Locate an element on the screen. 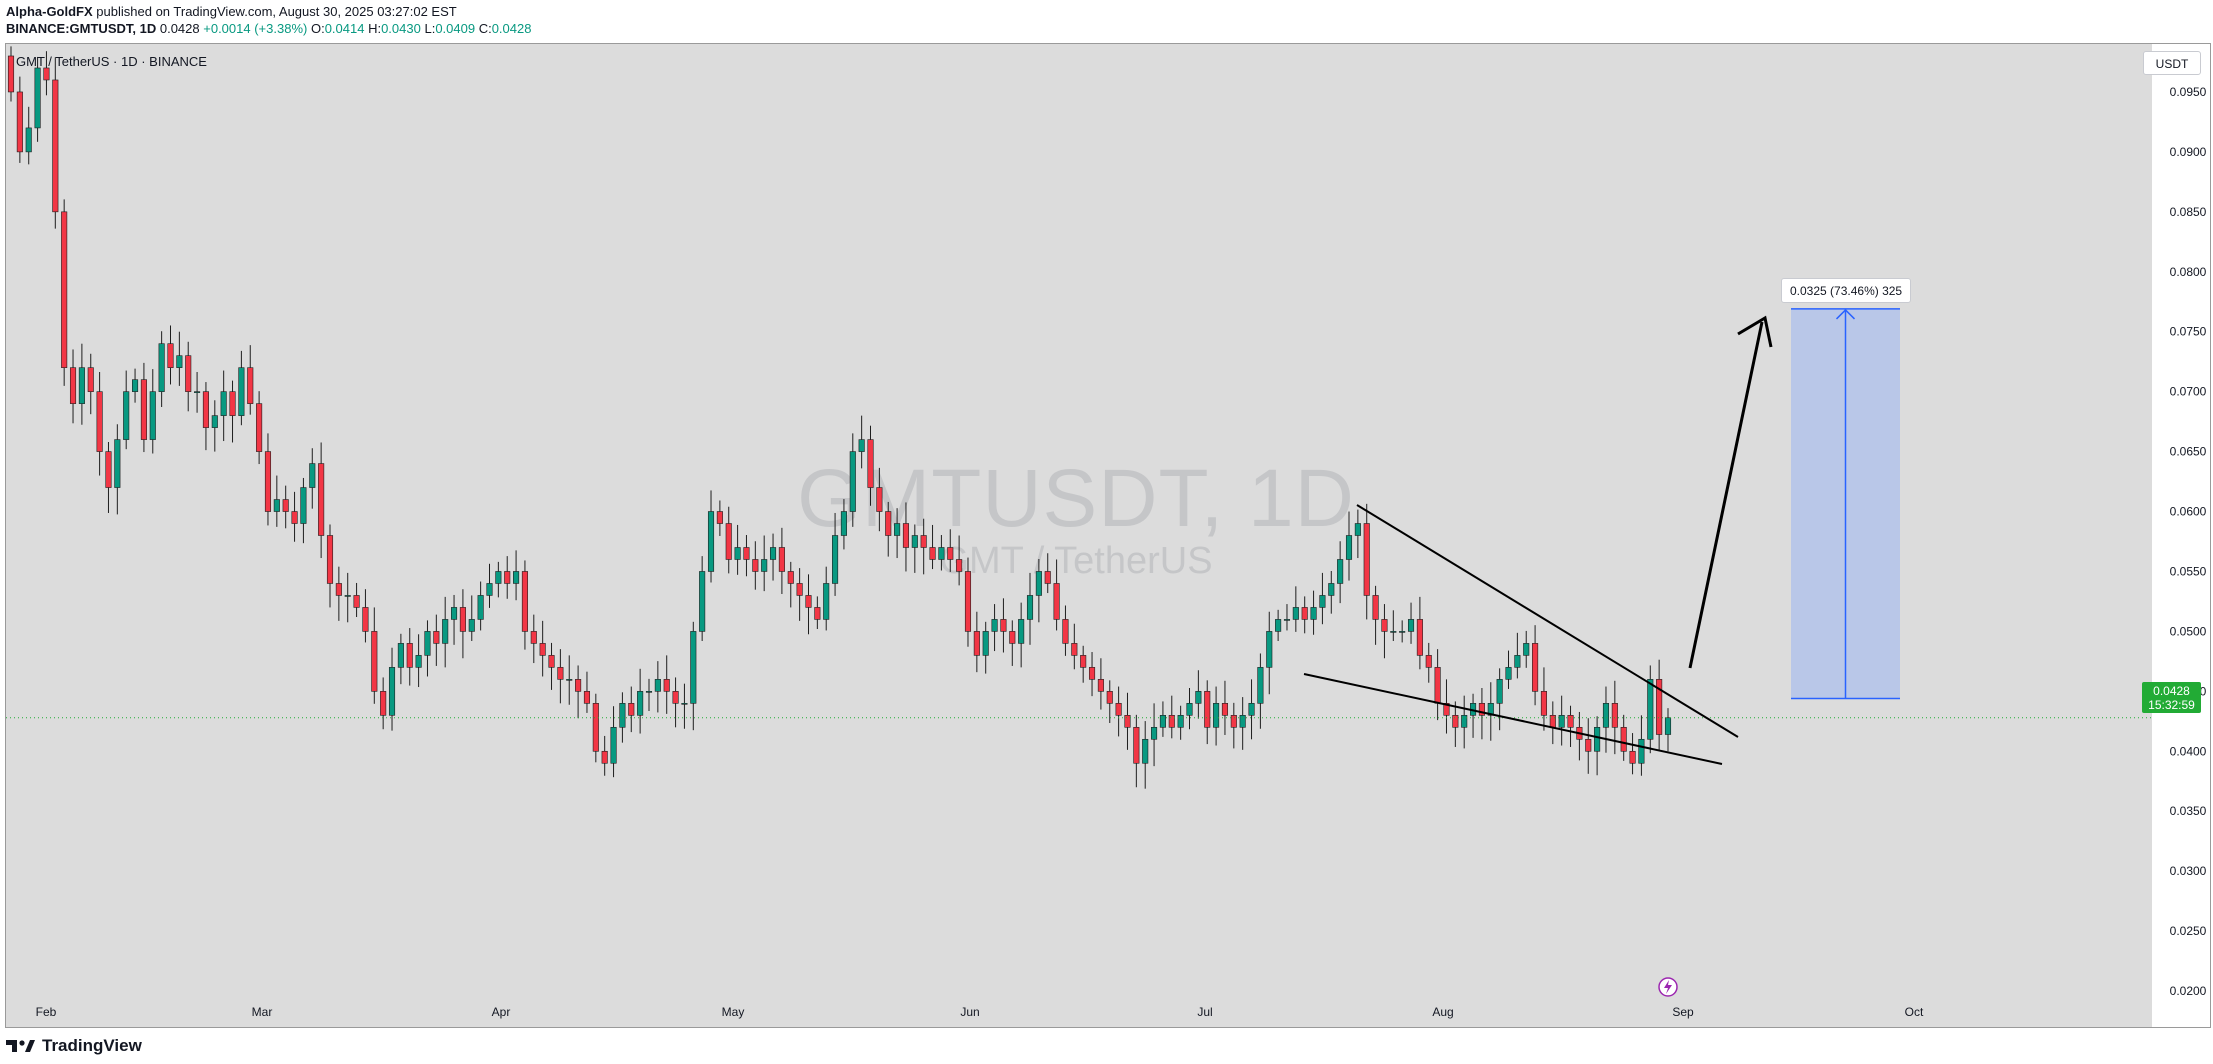  wedge-lower-line is located at coordinates (1513, 719).